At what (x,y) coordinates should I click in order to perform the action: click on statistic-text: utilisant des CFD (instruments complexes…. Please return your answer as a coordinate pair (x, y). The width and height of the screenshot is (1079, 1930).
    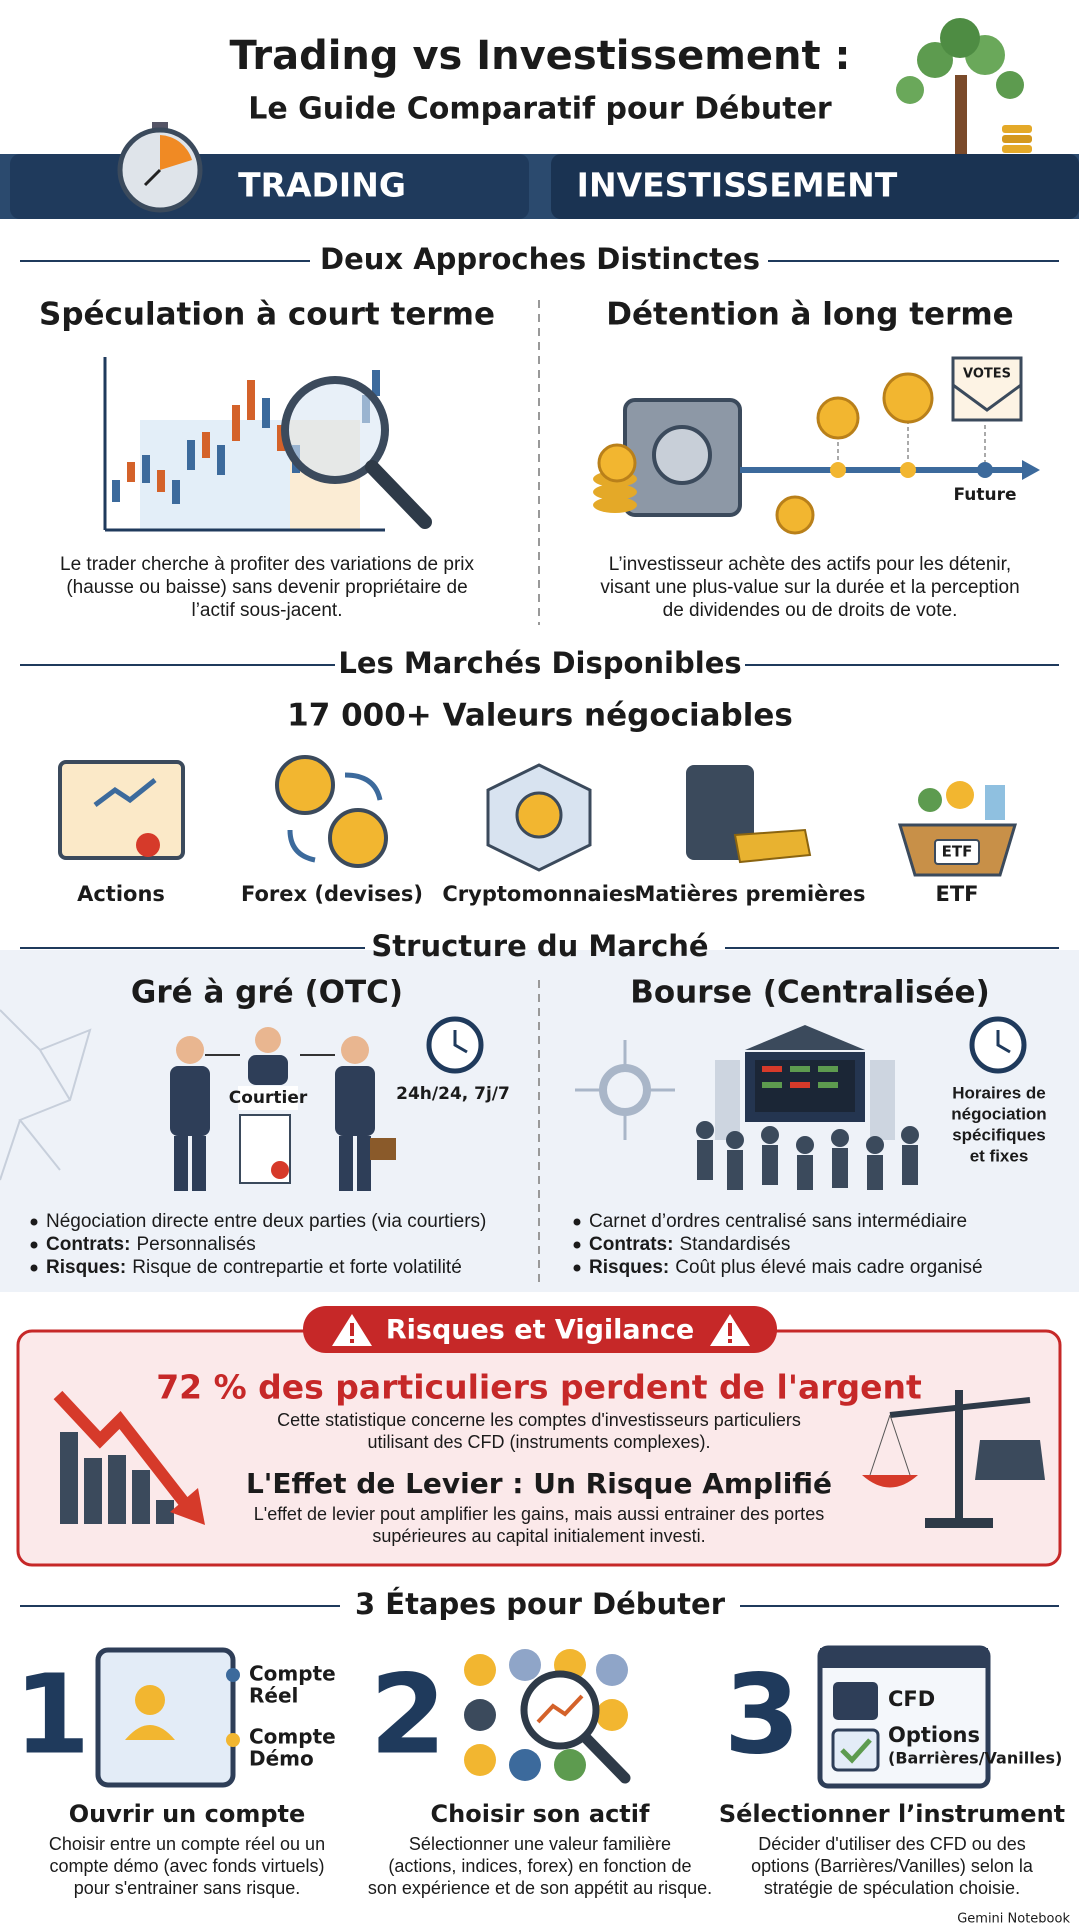
    Looking at the image, I should click on (538, 1442).